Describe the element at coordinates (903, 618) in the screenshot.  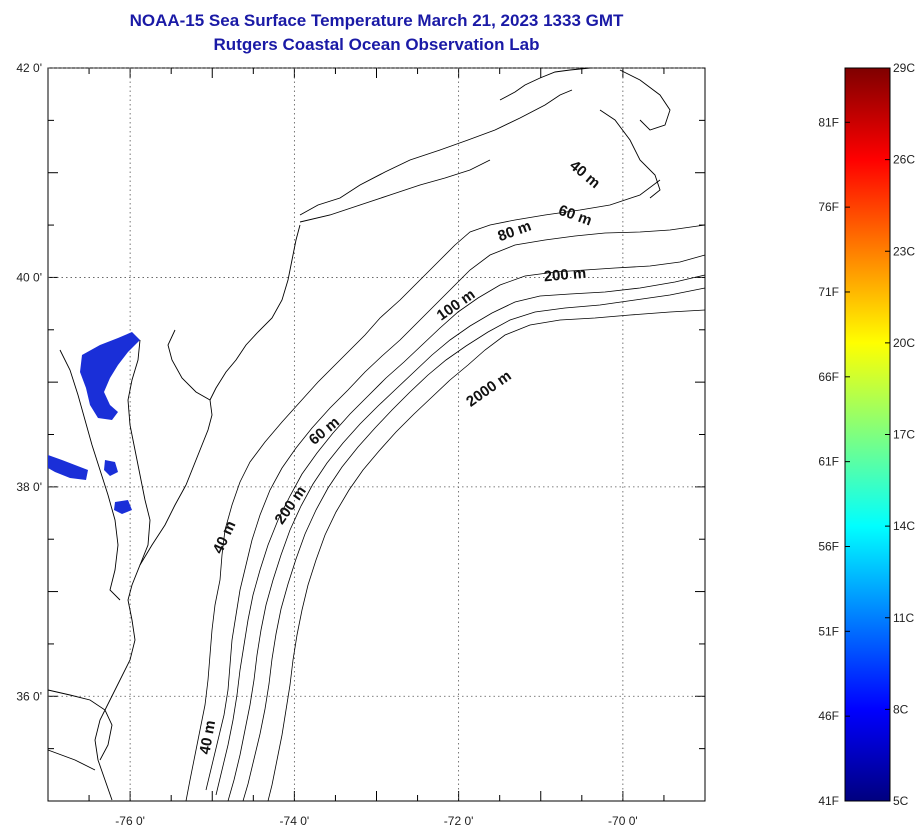
I see `colorbar-celsius-label: 11C` at that location.